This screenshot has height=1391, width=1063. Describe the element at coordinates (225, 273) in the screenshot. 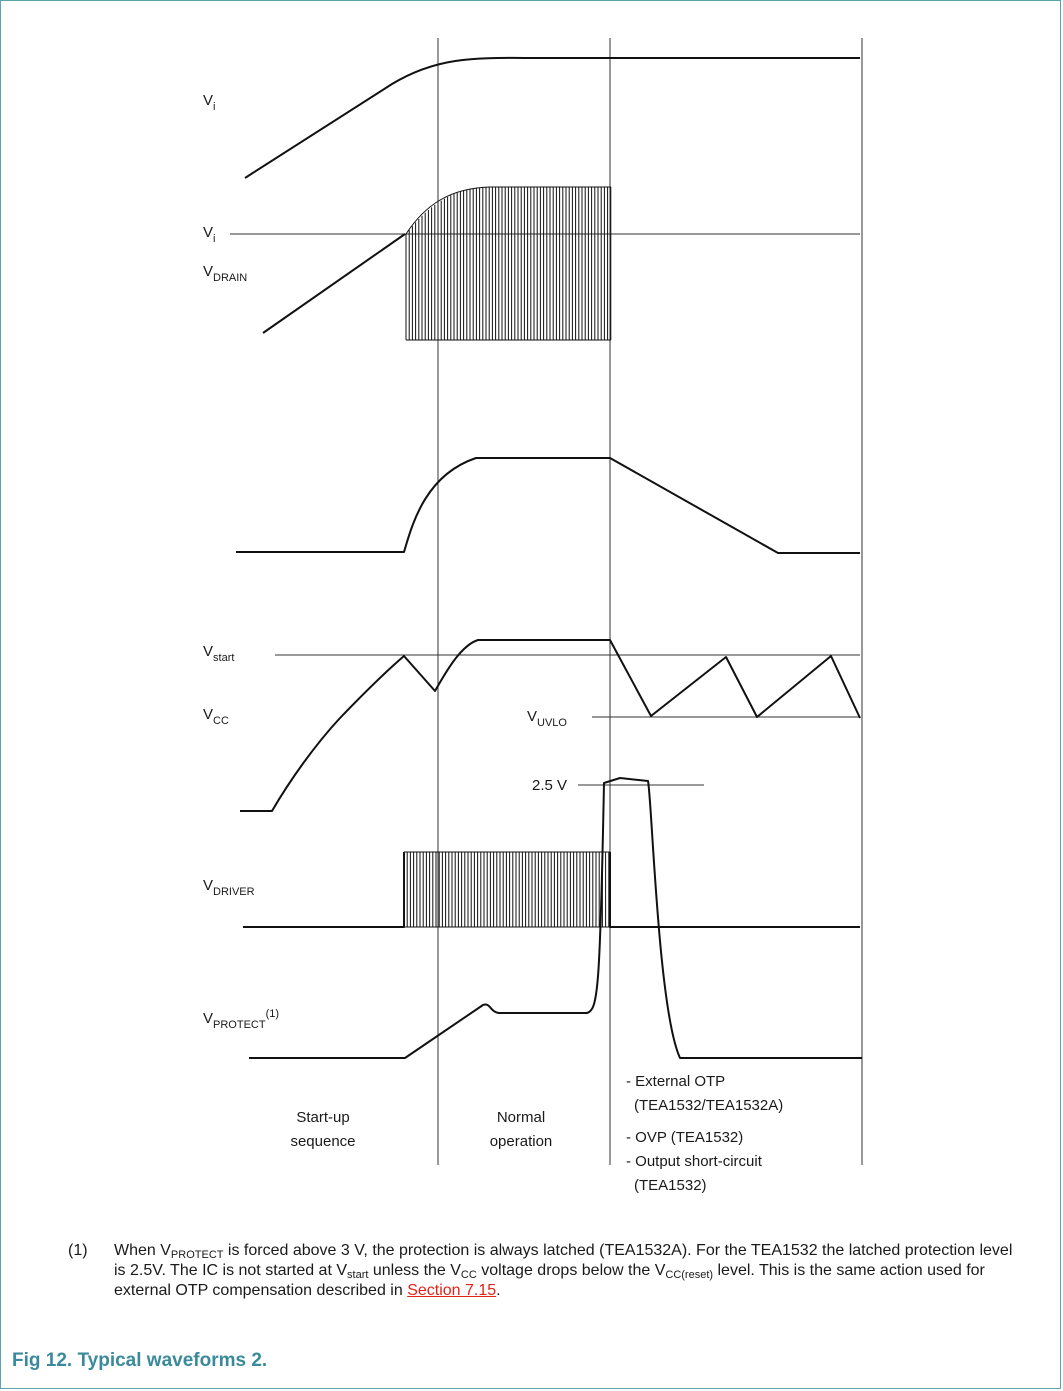

I see `vdrain-label: VDRAIN` at that location.